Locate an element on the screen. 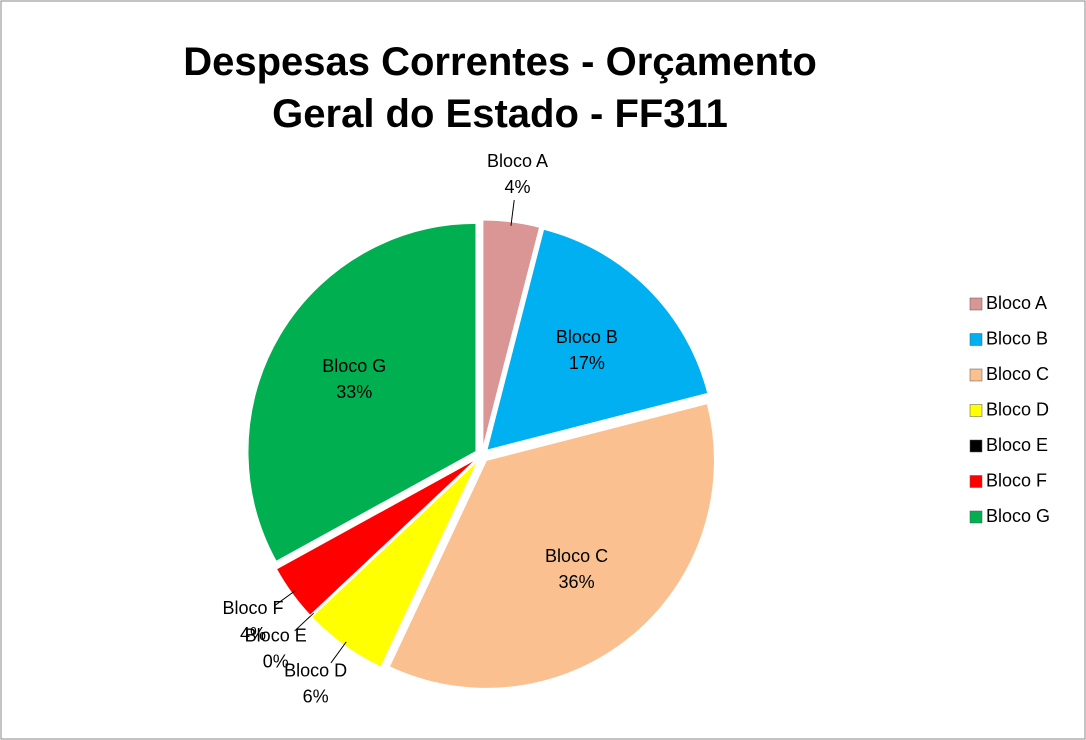  slice-label-name: Bloco C is located at coordinates (576, 556).